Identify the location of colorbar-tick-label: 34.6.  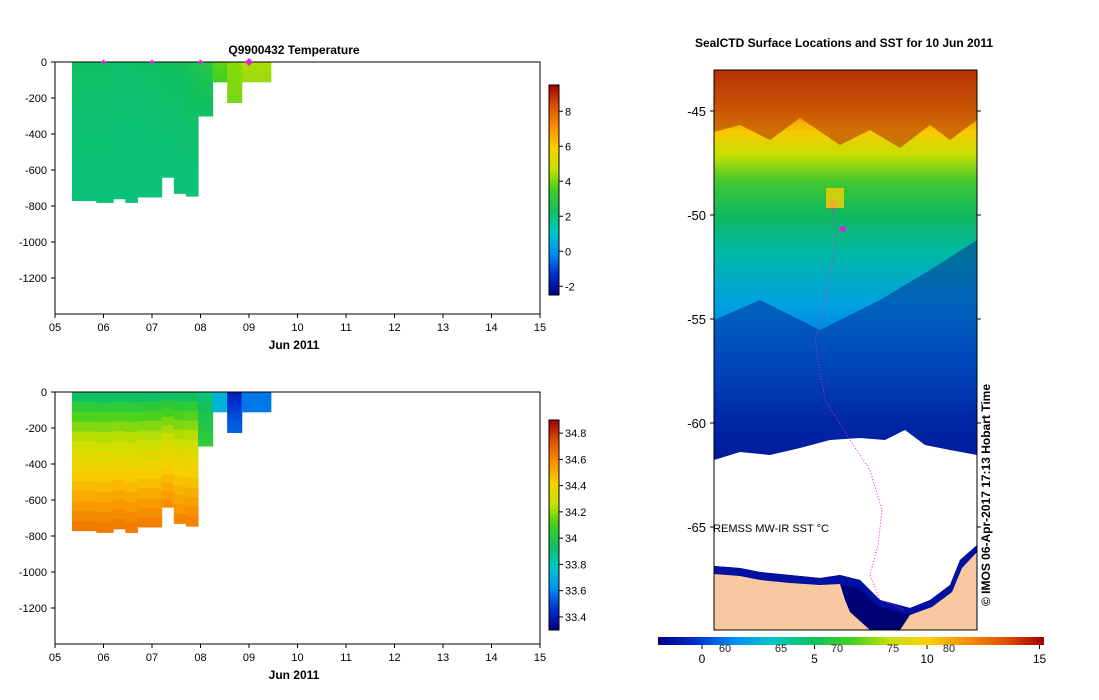
(575, 460).